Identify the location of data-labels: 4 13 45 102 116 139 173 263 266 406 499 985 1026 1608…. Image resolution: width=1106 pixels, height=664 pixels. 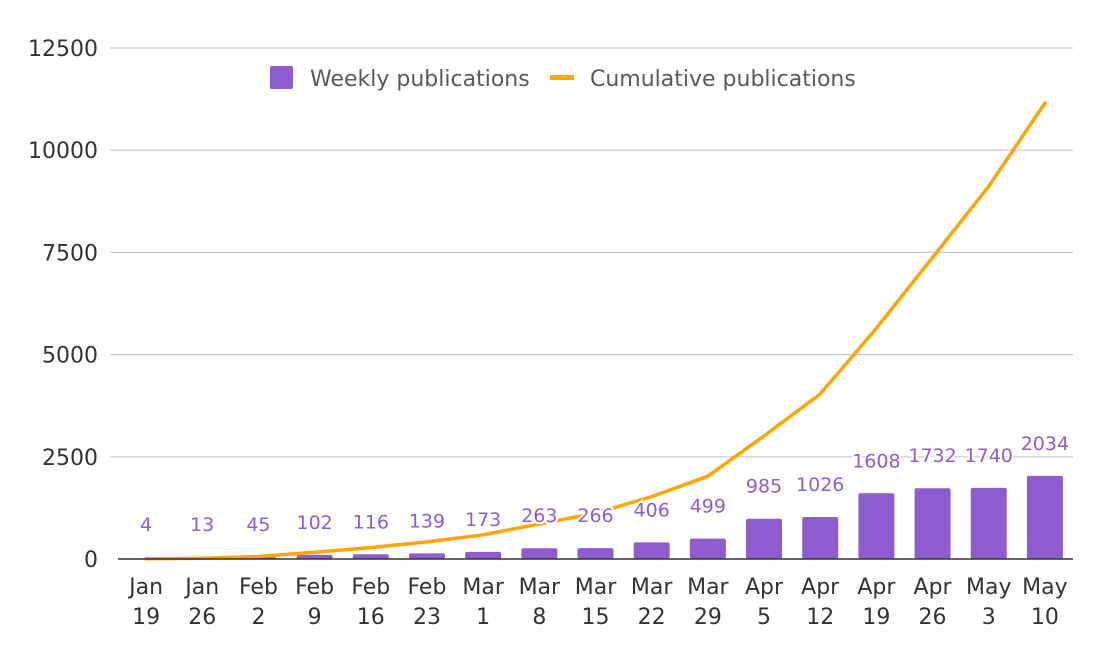
(604, 484).